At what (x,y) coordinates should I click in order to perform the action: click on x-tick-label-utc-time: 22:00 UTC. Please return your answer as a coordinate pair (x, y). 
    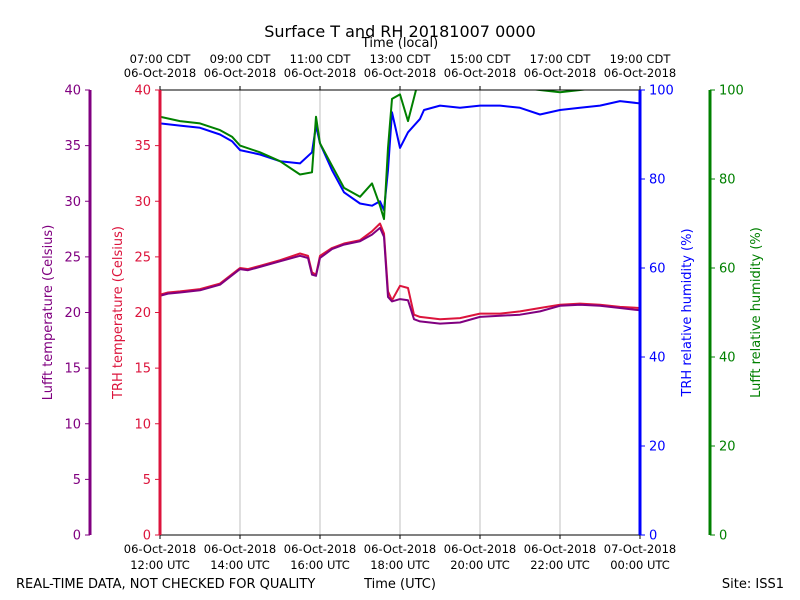
    Looking at the image, I should click on (560, 565).